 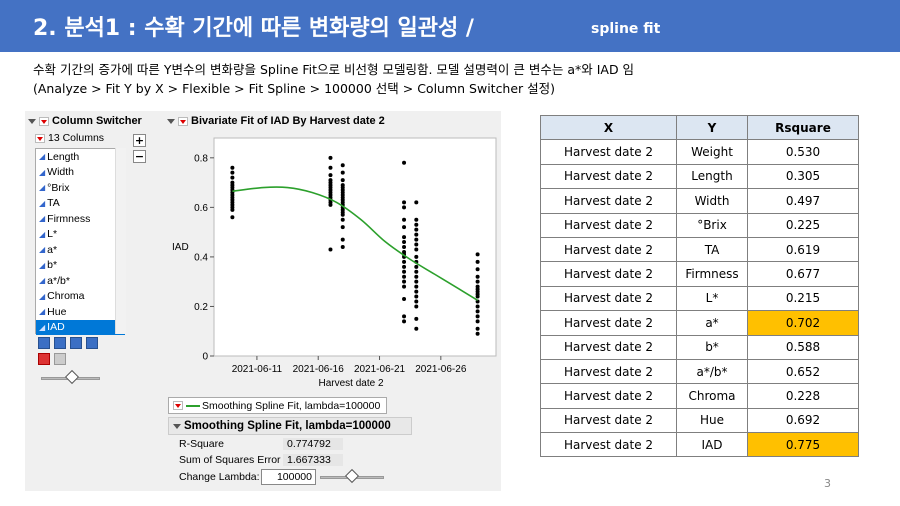 I want to click on column-item: ◢ TA, so click(x=80, y=204).